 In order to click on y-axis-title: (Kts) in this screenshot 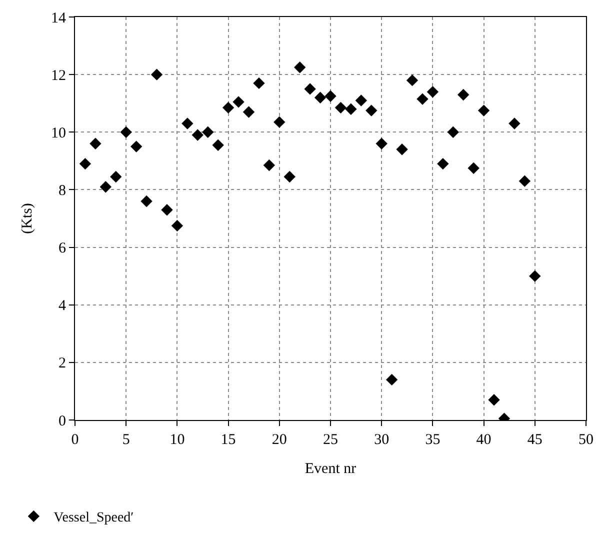, I will do `click(27, 218)`.